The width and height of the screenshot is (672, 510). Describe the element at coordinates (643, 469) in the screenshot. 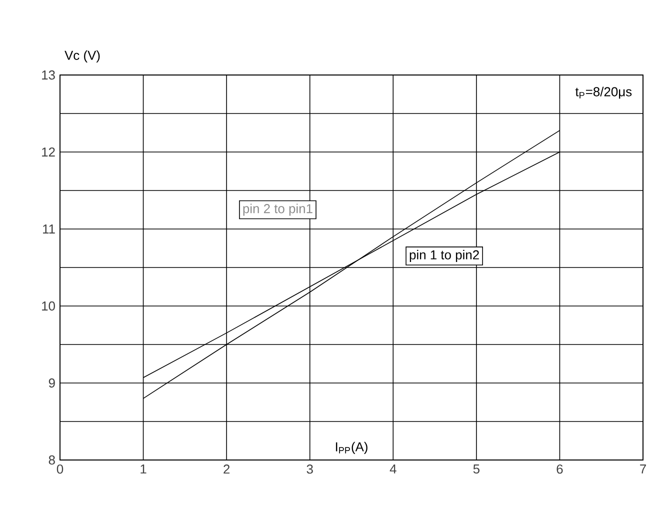

I see `x-tick-label: 7` at that location.